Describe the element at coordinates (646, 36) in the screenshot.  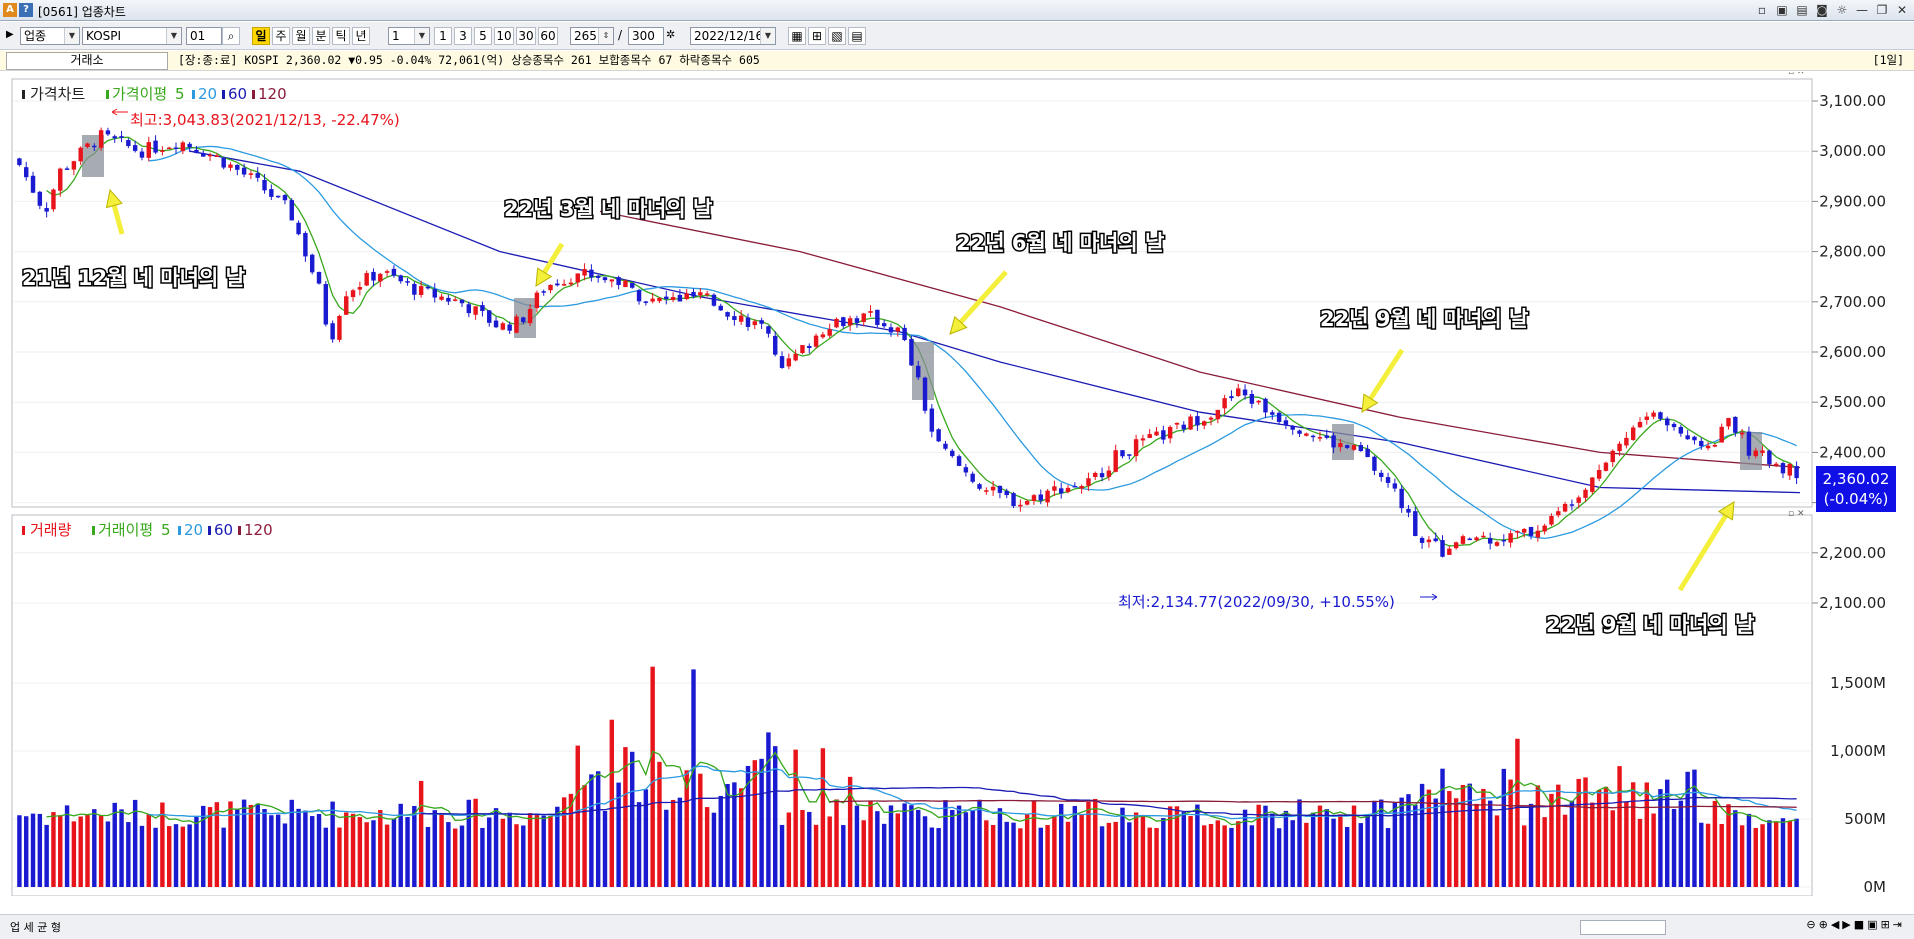
I see `total-field: 300` at that location.